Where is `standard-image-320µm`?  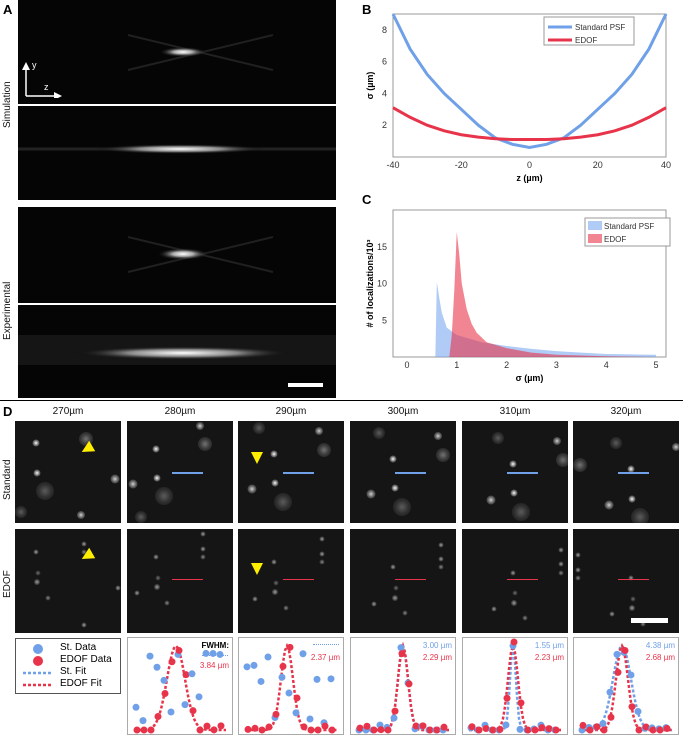
standard-image-320µm is located at coordinates (626, 472).